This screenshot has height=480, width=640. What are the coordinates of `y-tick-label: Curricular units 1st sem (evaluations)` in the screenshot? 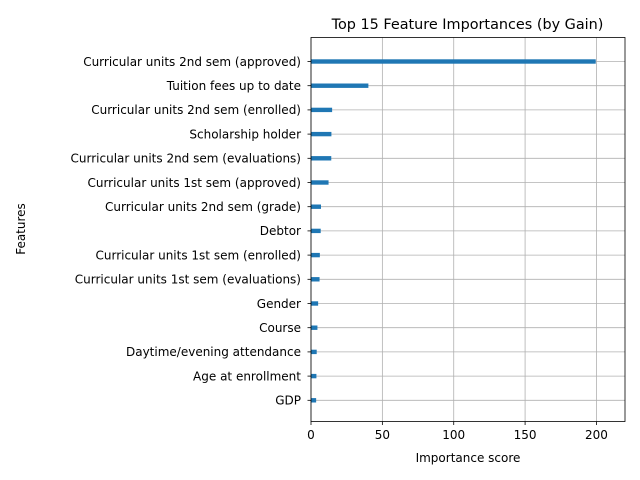 It's located at (188, 280).